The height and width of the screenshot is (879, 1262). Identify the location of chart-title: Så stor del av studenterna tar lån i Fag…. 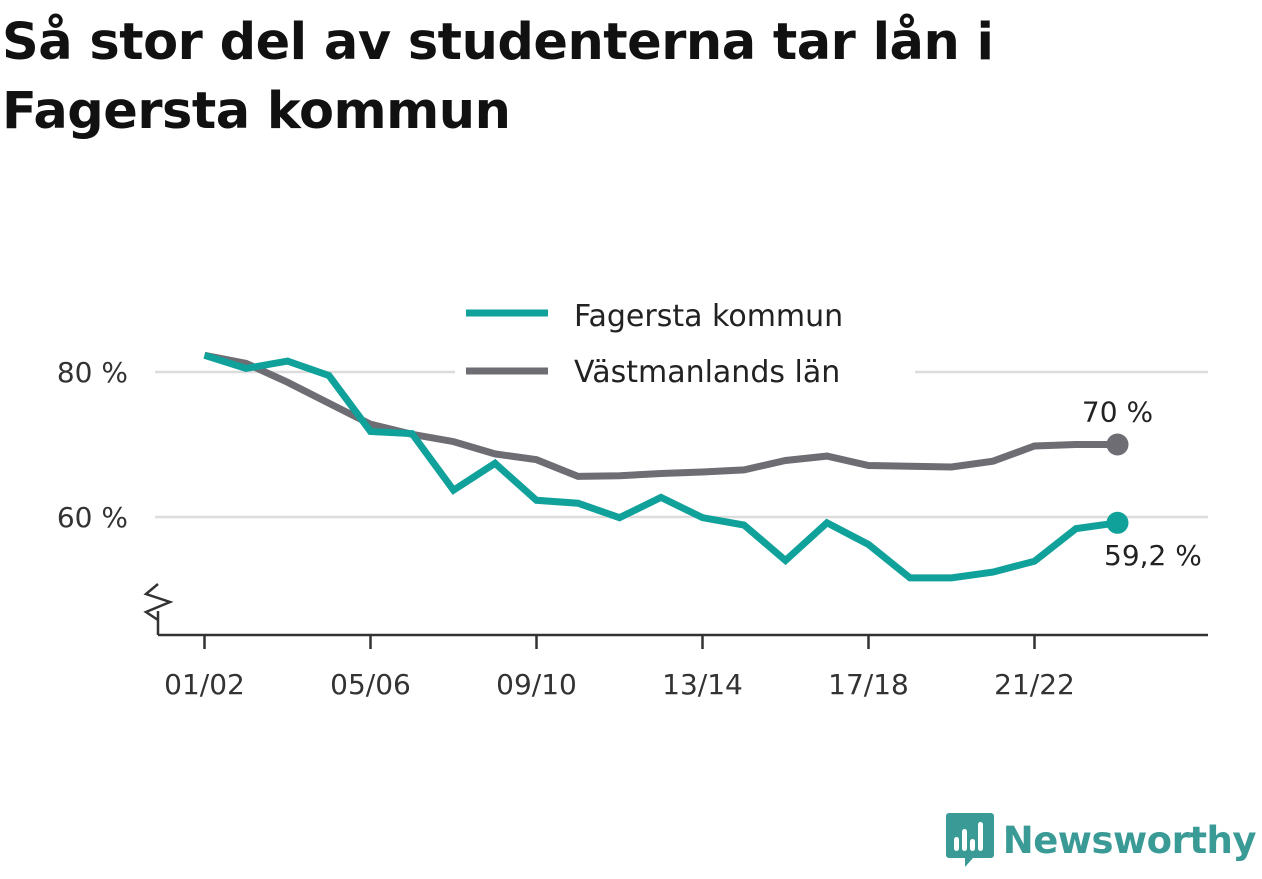
(498, 77).